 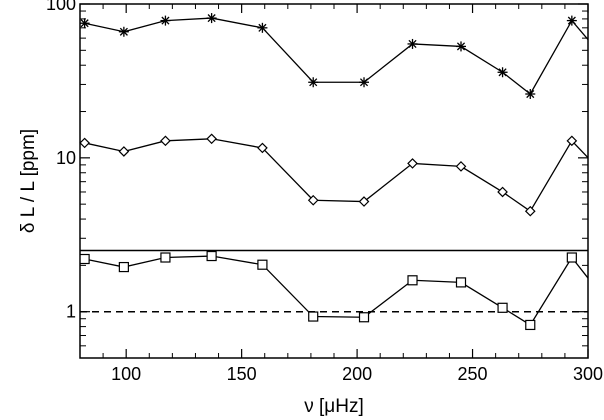 I want to click on x-tick-label: 250, so click(x=473, y=374).